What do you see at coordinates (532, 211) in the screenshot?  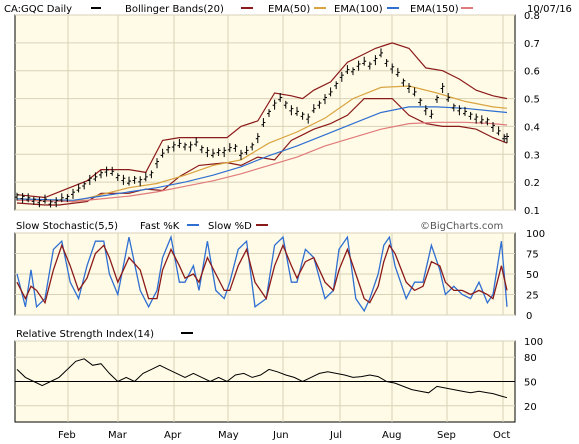 I see `price-tick-label: 0.1` at bounding box center [532, 211].